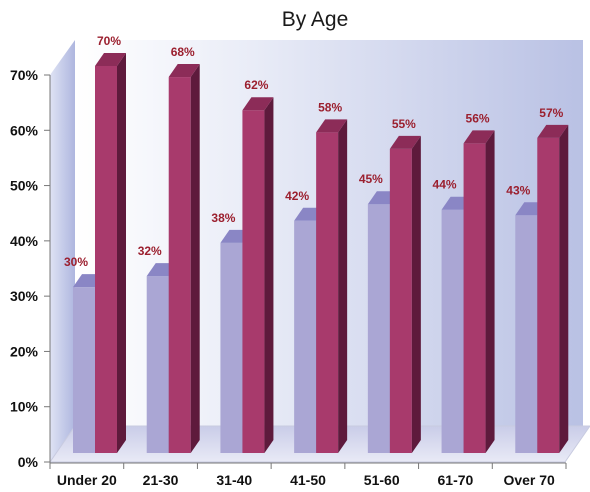 Image resolution: width=590 pixels, height=492 pixels. I want to click on y-tick-label: 60%, so click(24, 130).